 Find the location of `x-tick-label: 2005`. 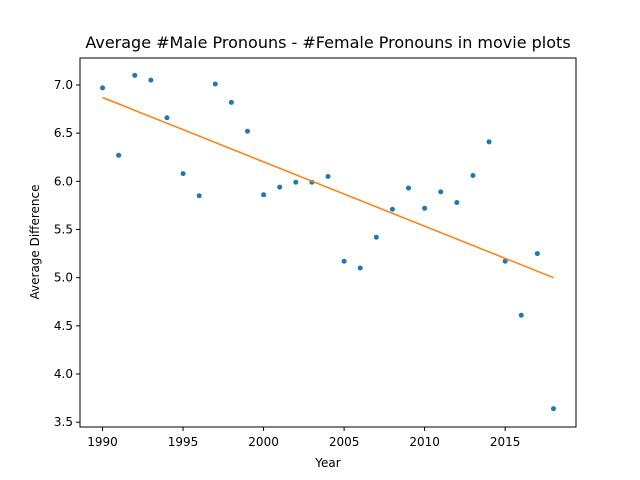

x-tick-label: 2005 is located at coordinates (344, 442).